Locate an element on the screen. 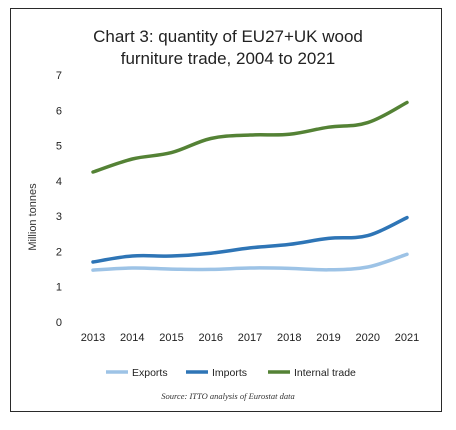  legend-label-imports: Imports is located at coordinates (229, 373).